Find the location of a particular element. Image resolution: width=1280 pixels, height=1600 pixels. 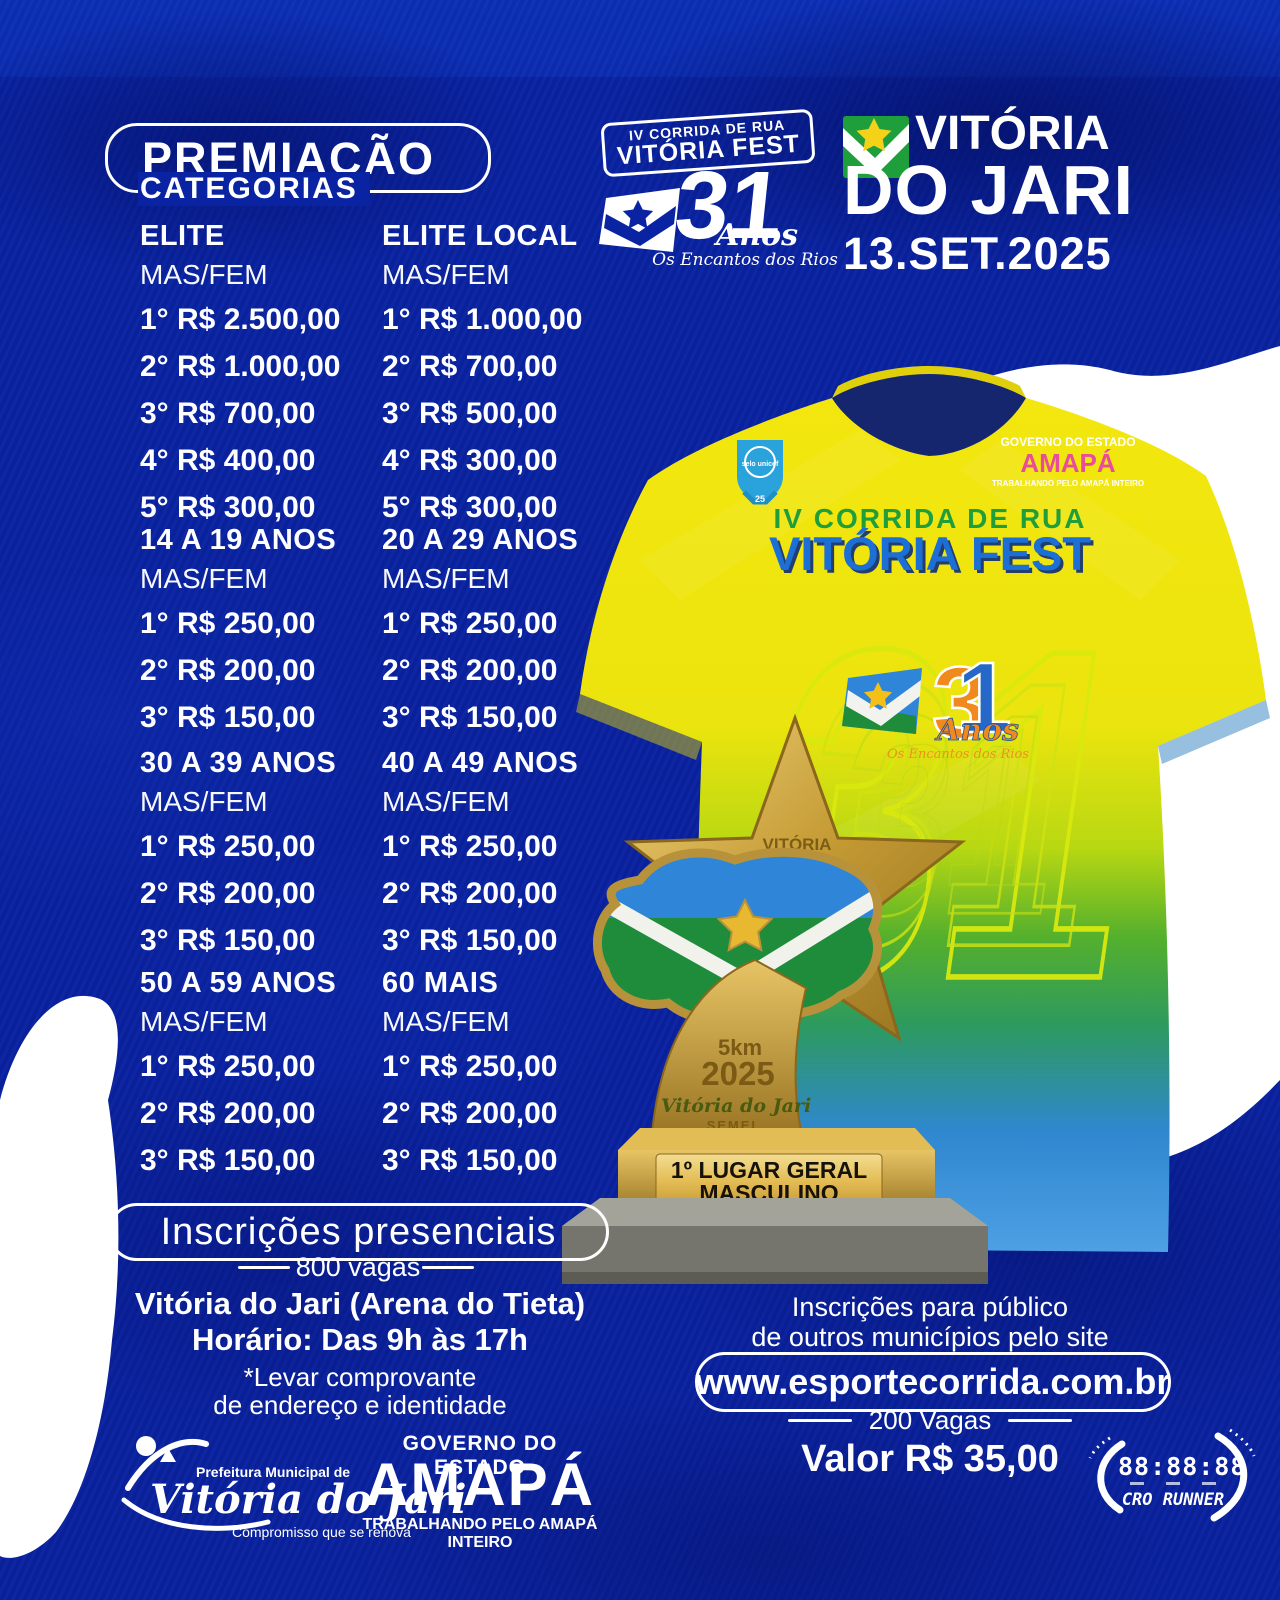

timer-ticks is located at coordinates (1173, 1483).